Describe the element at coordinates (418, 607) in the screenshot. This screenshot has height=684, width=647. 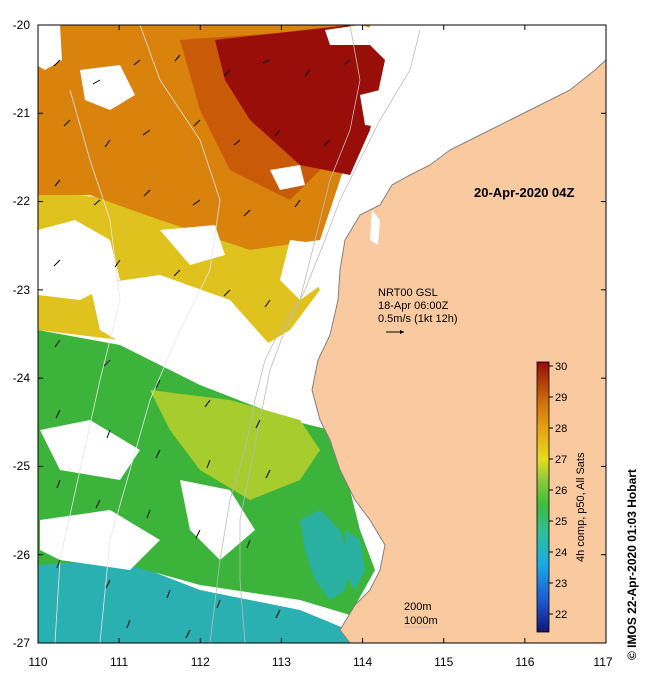
I see `depth-contour-label: 200m` at that location.